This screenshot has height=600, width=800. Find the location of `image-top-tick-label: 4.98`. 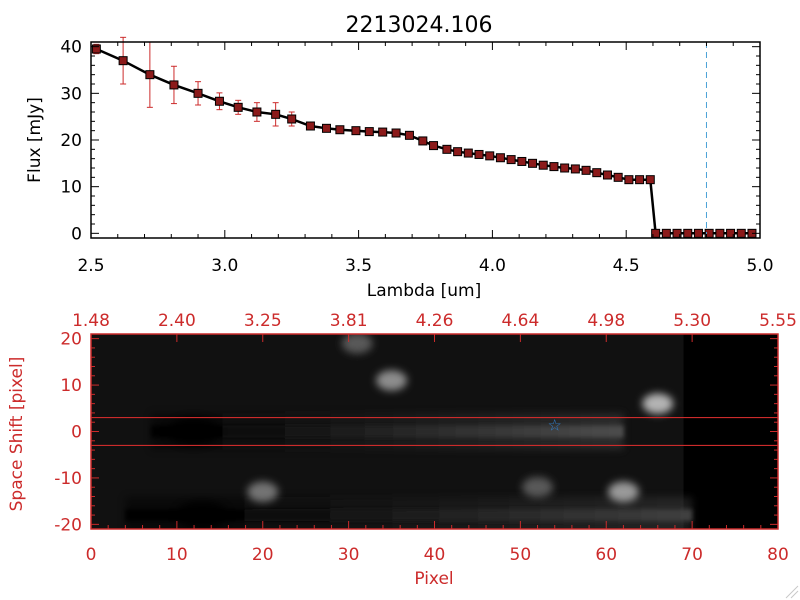

image-top-tick-label: 4.98 is located at coordinates (606, 321).